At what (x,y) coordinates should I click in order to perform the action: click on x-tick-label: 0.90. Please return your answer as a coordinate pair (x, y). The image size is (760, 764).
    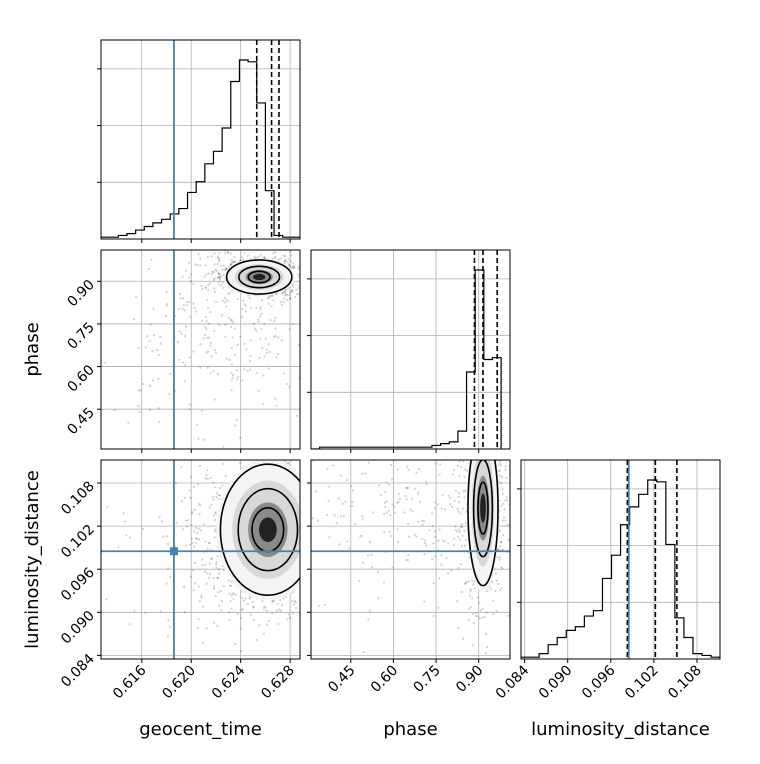
    Looking at the image, I should click on (469, 679).